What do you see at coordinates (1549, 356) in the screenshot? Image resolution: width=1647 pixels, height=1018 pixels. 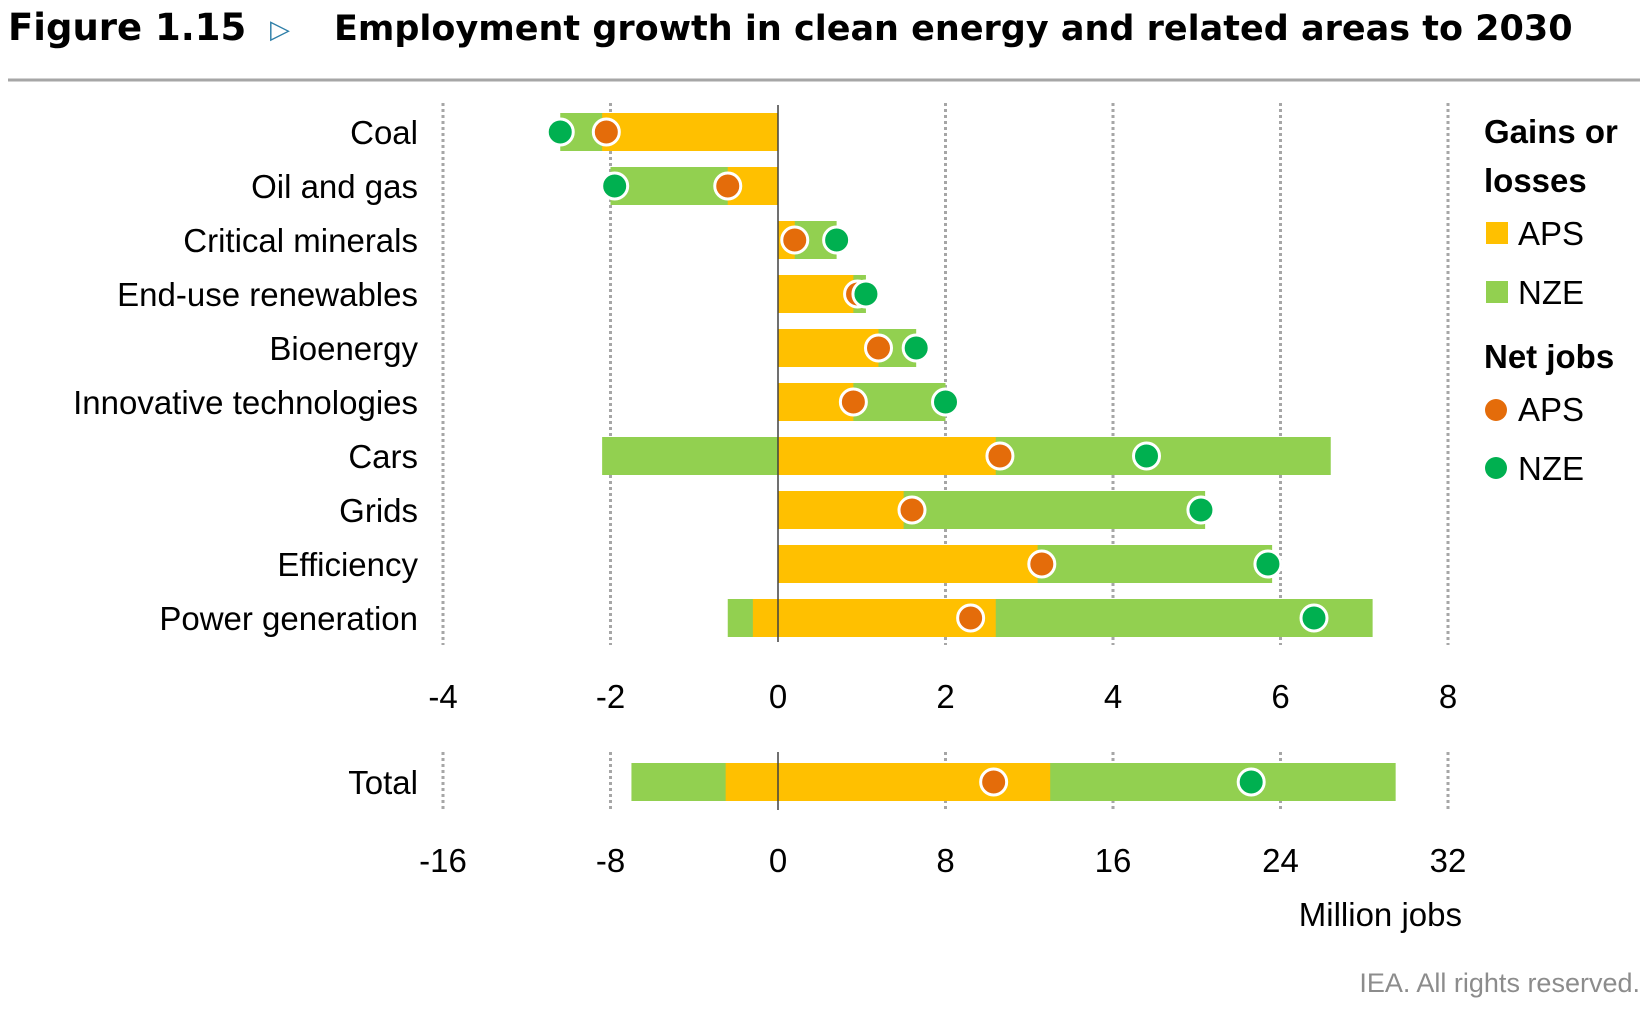 I see `legend-net-title: Net jobs` at bounding box center [1549, 356].